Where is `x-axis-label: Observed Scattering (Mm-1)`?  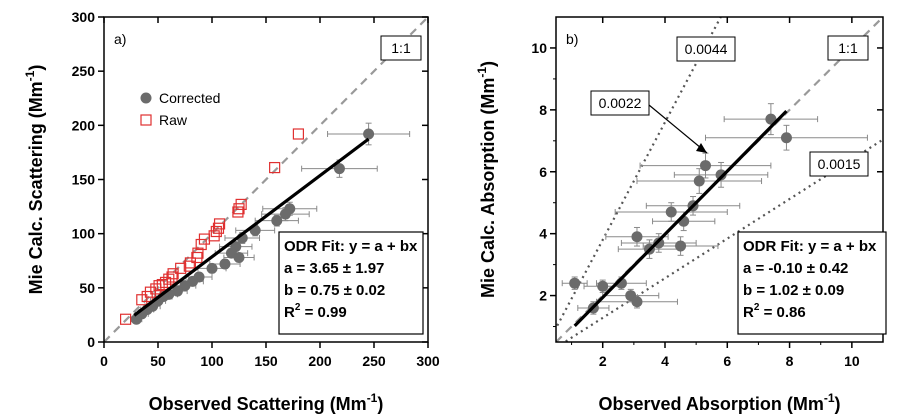
x-axis-label: Observed Scattering (Mm-1) is located at coordinates (266, 402).